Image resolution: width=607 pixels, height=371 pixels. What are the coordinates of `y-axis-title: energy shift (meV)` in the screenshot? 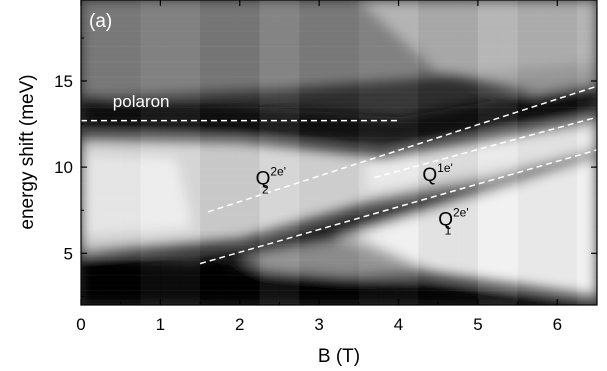 It's located at (27, 151).